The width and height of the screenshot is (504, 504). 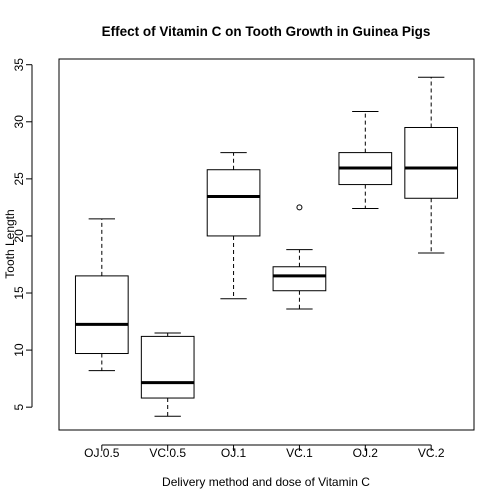 I want to click on x-axis-label: Delivery method and dose of Vitamin C, so click(x=266, y=482).